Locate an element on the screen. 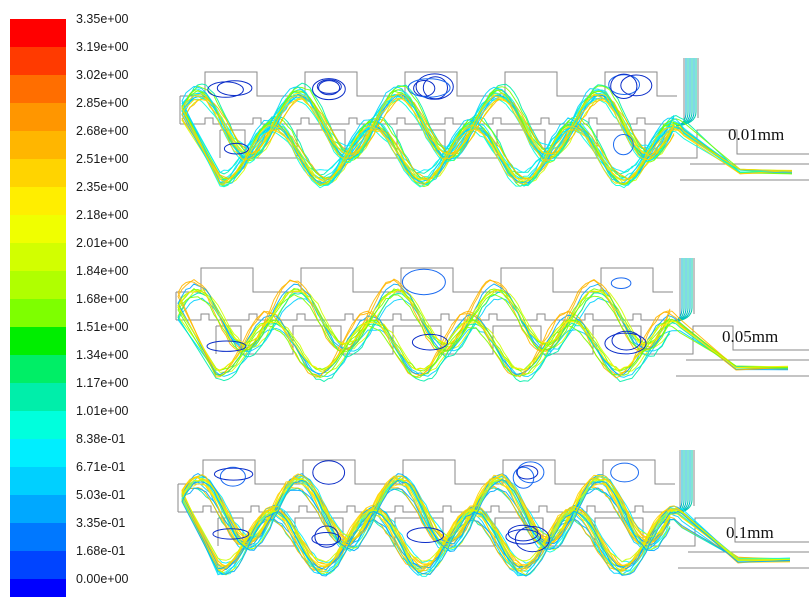  colorbar-tick-label: 2.01e+00 is located at coordinates (102, 243).